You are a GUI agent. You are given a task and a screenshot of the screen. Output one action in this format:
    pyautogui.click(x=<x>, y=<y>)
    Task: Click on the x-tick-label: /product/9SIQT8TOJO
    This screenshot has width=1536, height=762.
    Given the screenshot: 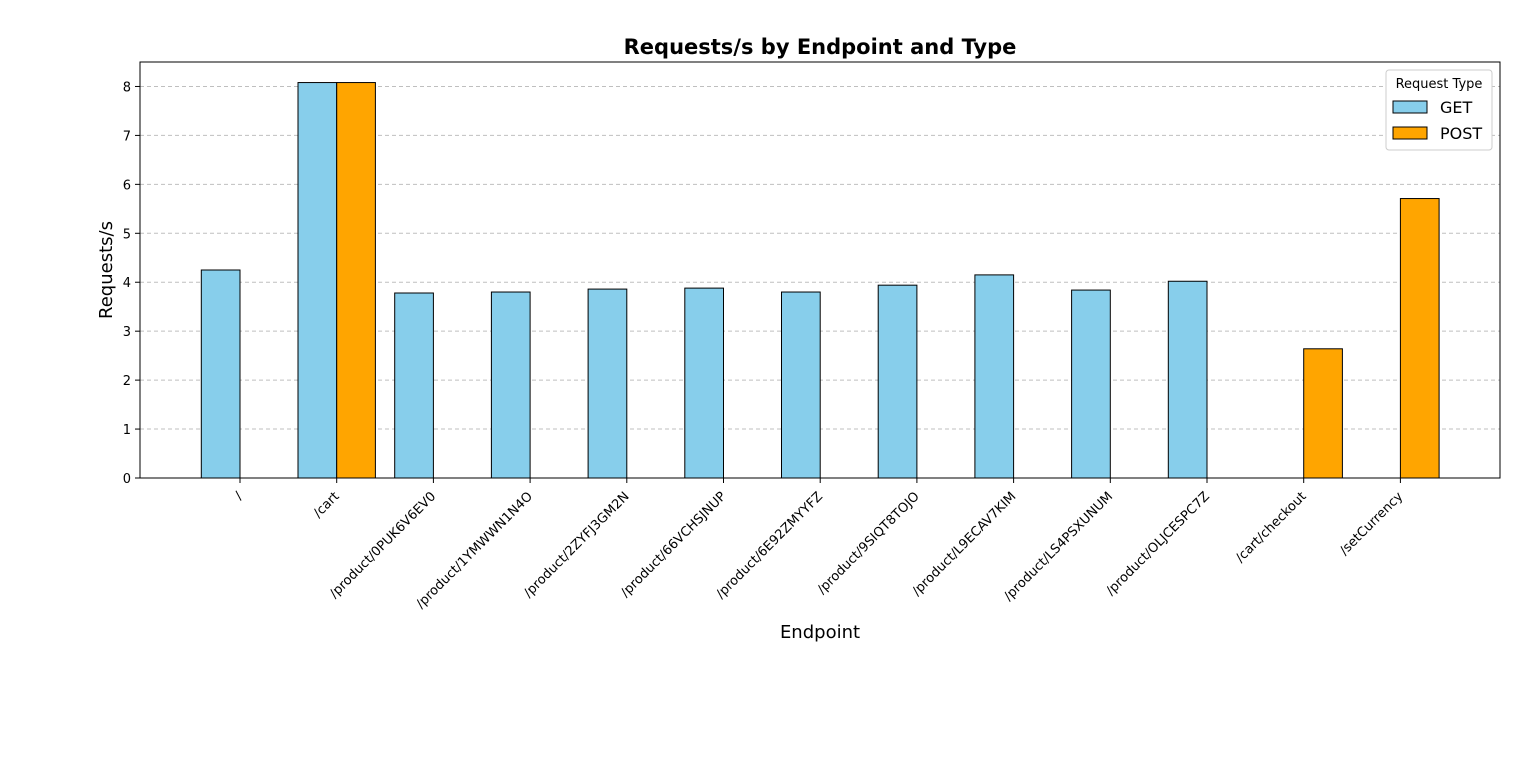 What is the action you would take?
    pyautogui.click(x=869, y=543)
    